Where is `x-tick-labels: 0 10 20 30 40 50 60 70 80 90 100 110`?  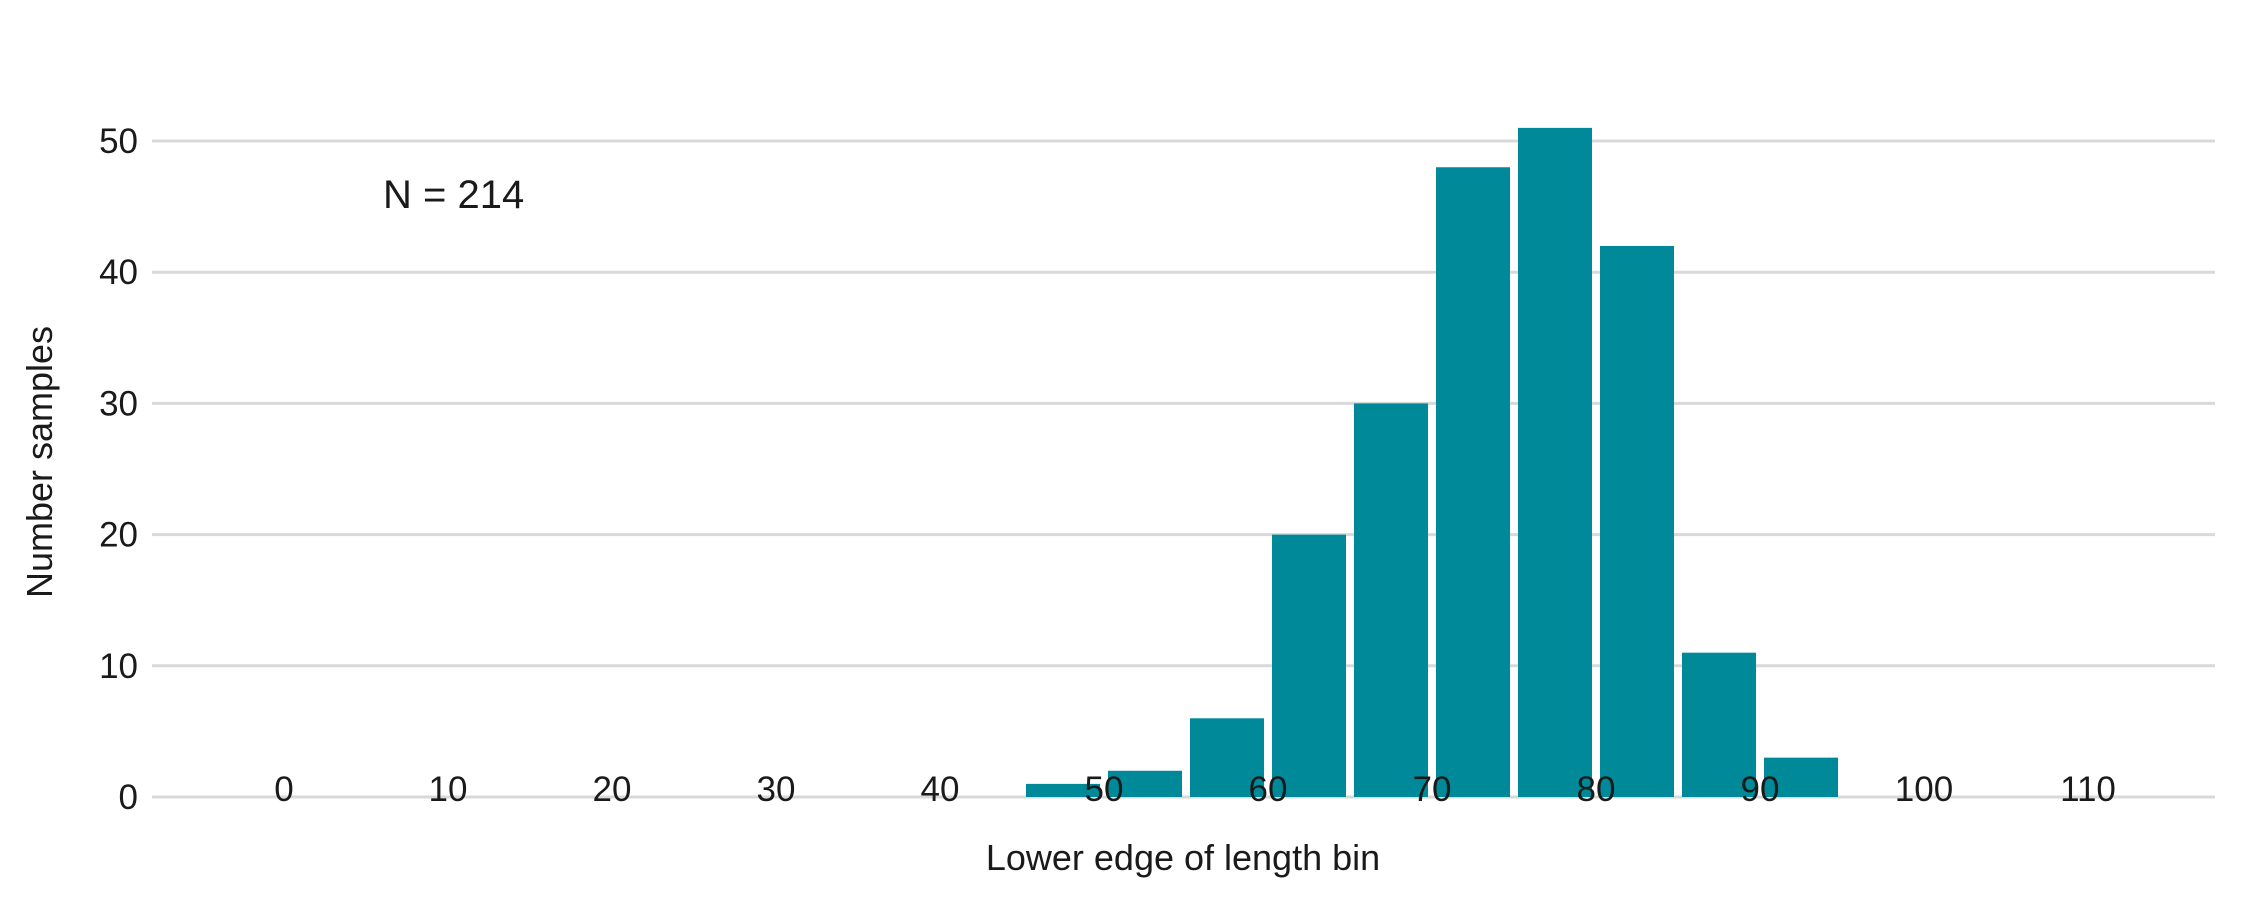 x-tick-labels: 0 10 20 30 40 50 60 70 80 90 100 110 is located at coordinates (1195, 789).